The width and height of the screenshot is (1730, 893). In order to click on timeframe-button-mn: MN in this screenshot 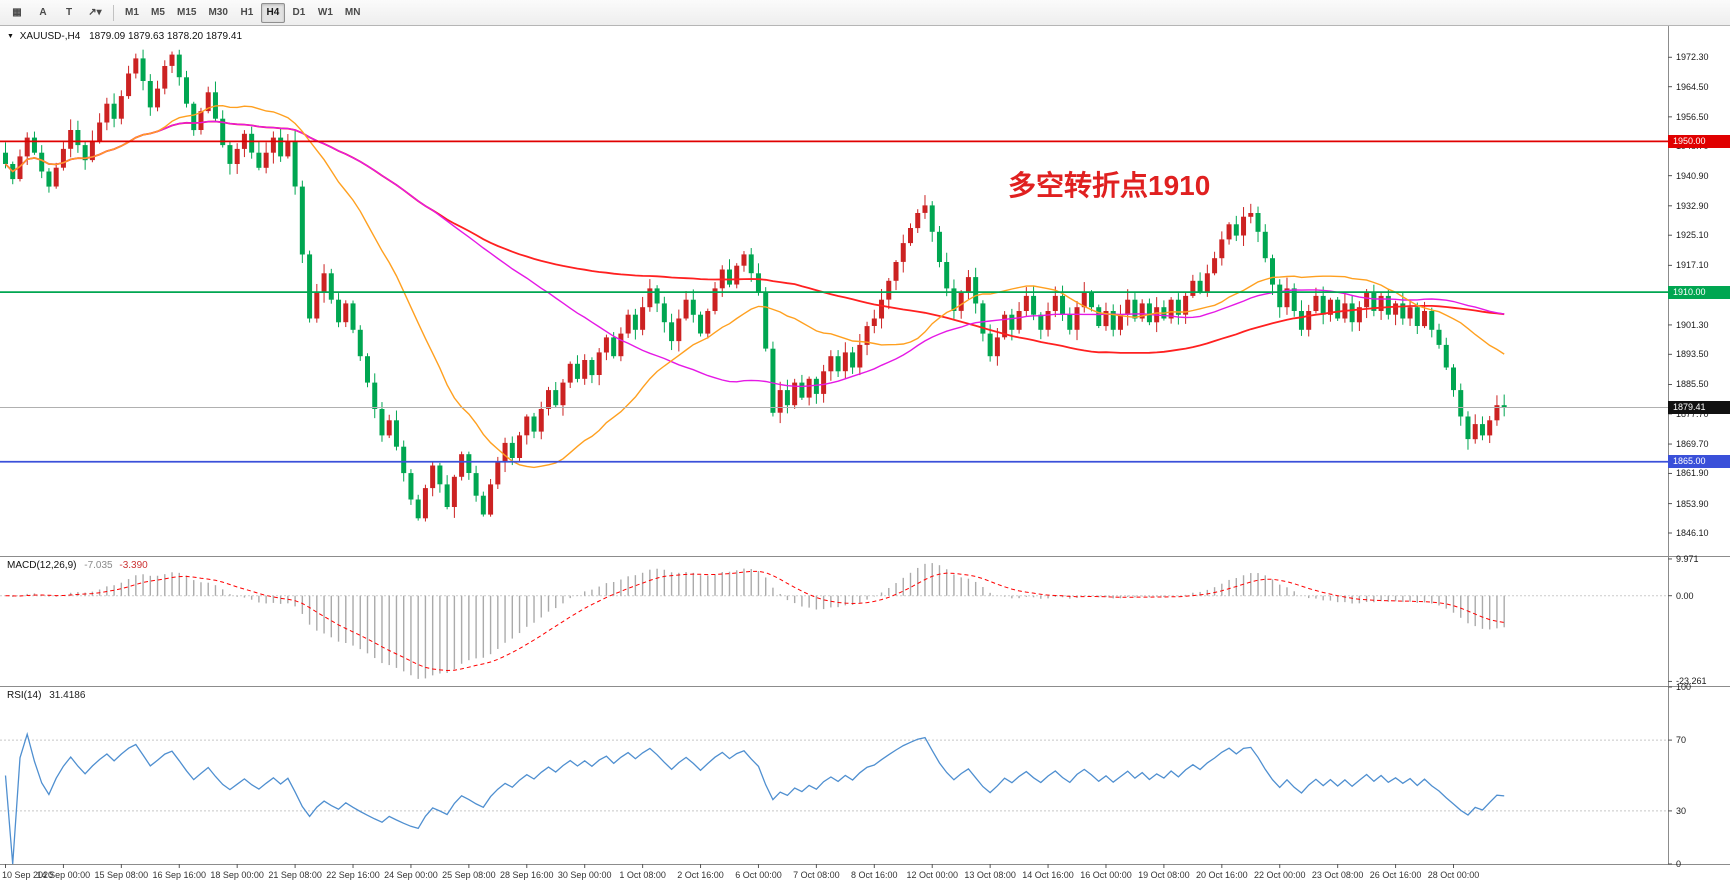, I will do `click(352, 12)`.